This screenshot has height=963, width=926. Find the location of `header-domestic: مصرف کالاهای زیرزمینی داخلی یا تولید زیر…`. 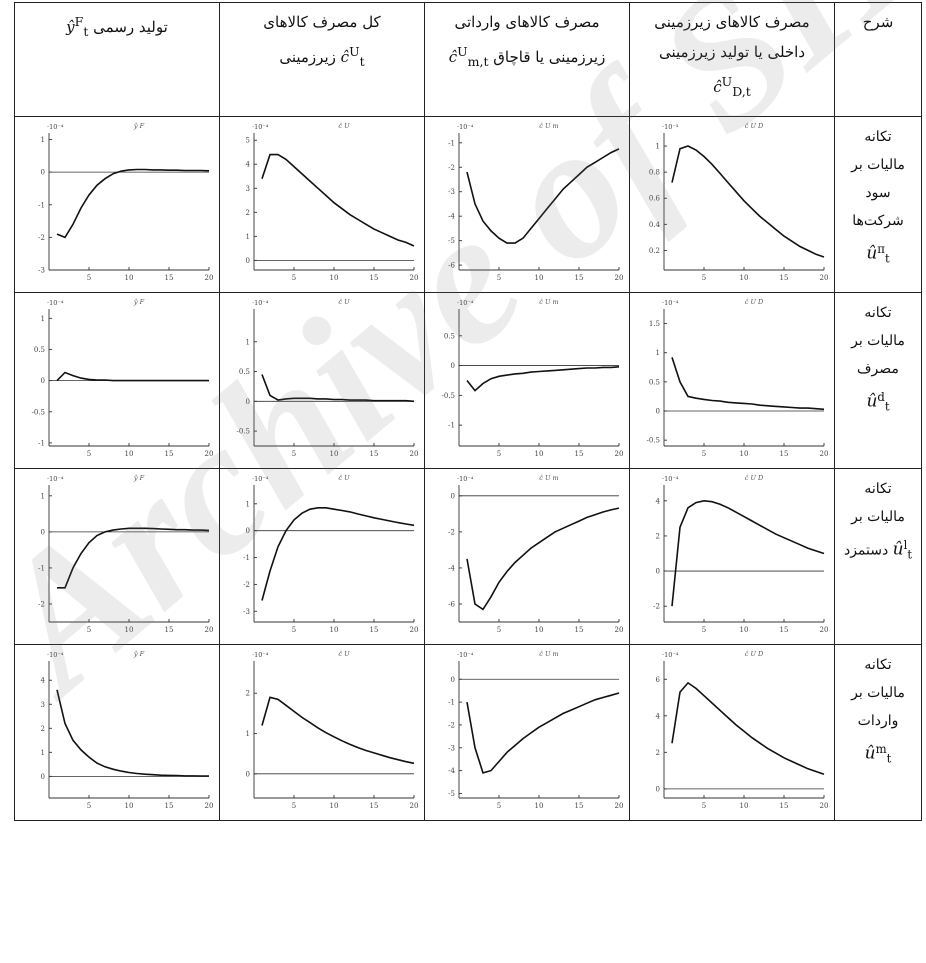

header-domestic: مصرف کالاهای زیرزمینی داخلی یا تولید زیر… is located at coordinates (732, 59).